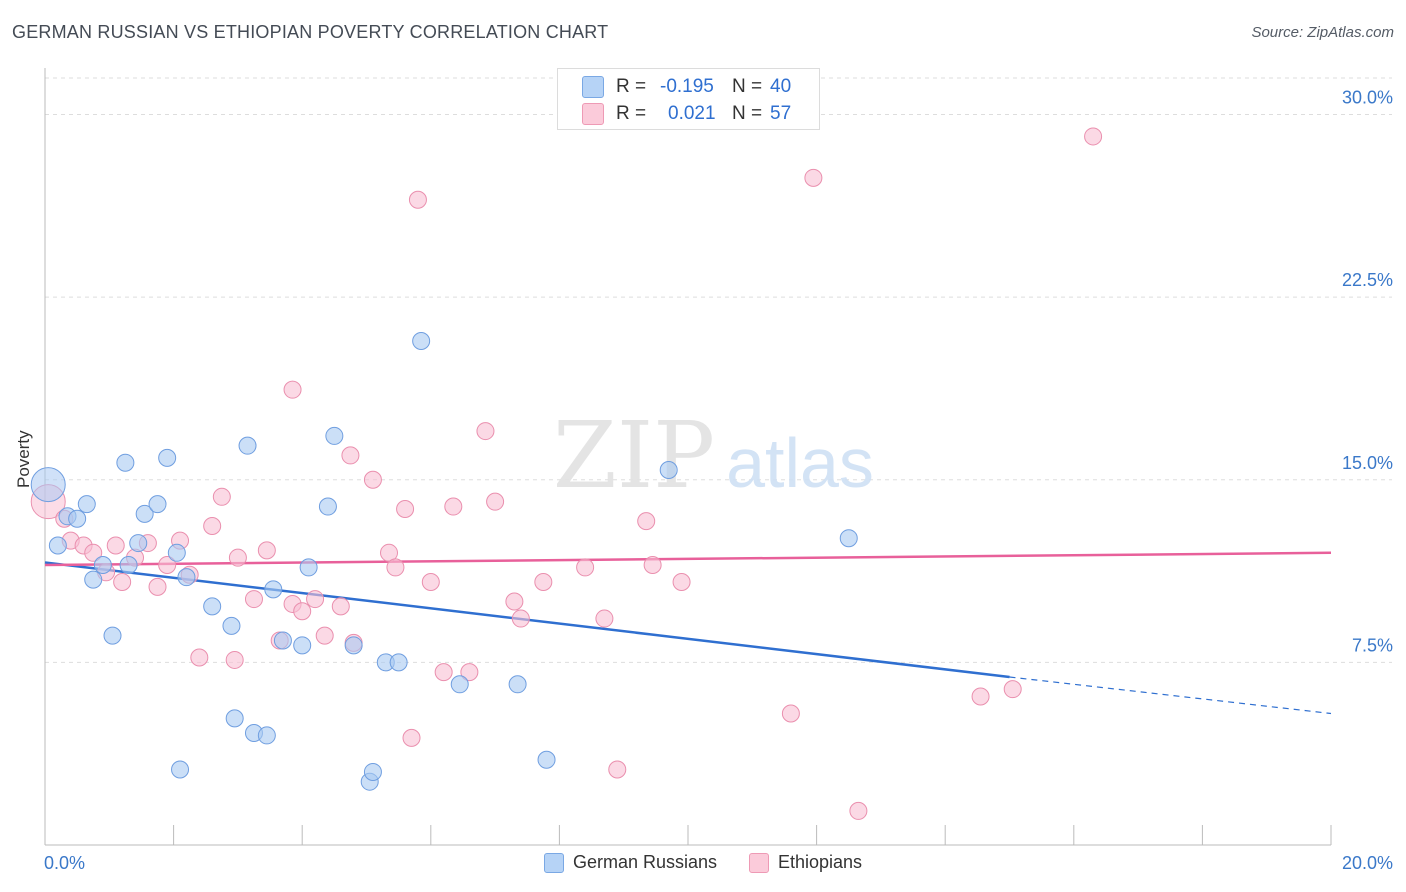 Image resolution: width=1406 pixels, height=892 pixels. Describe the element at coordinates (1322, 32) in the screenshot. I see `source-label: Source: ZipAtlas.com` at that location.